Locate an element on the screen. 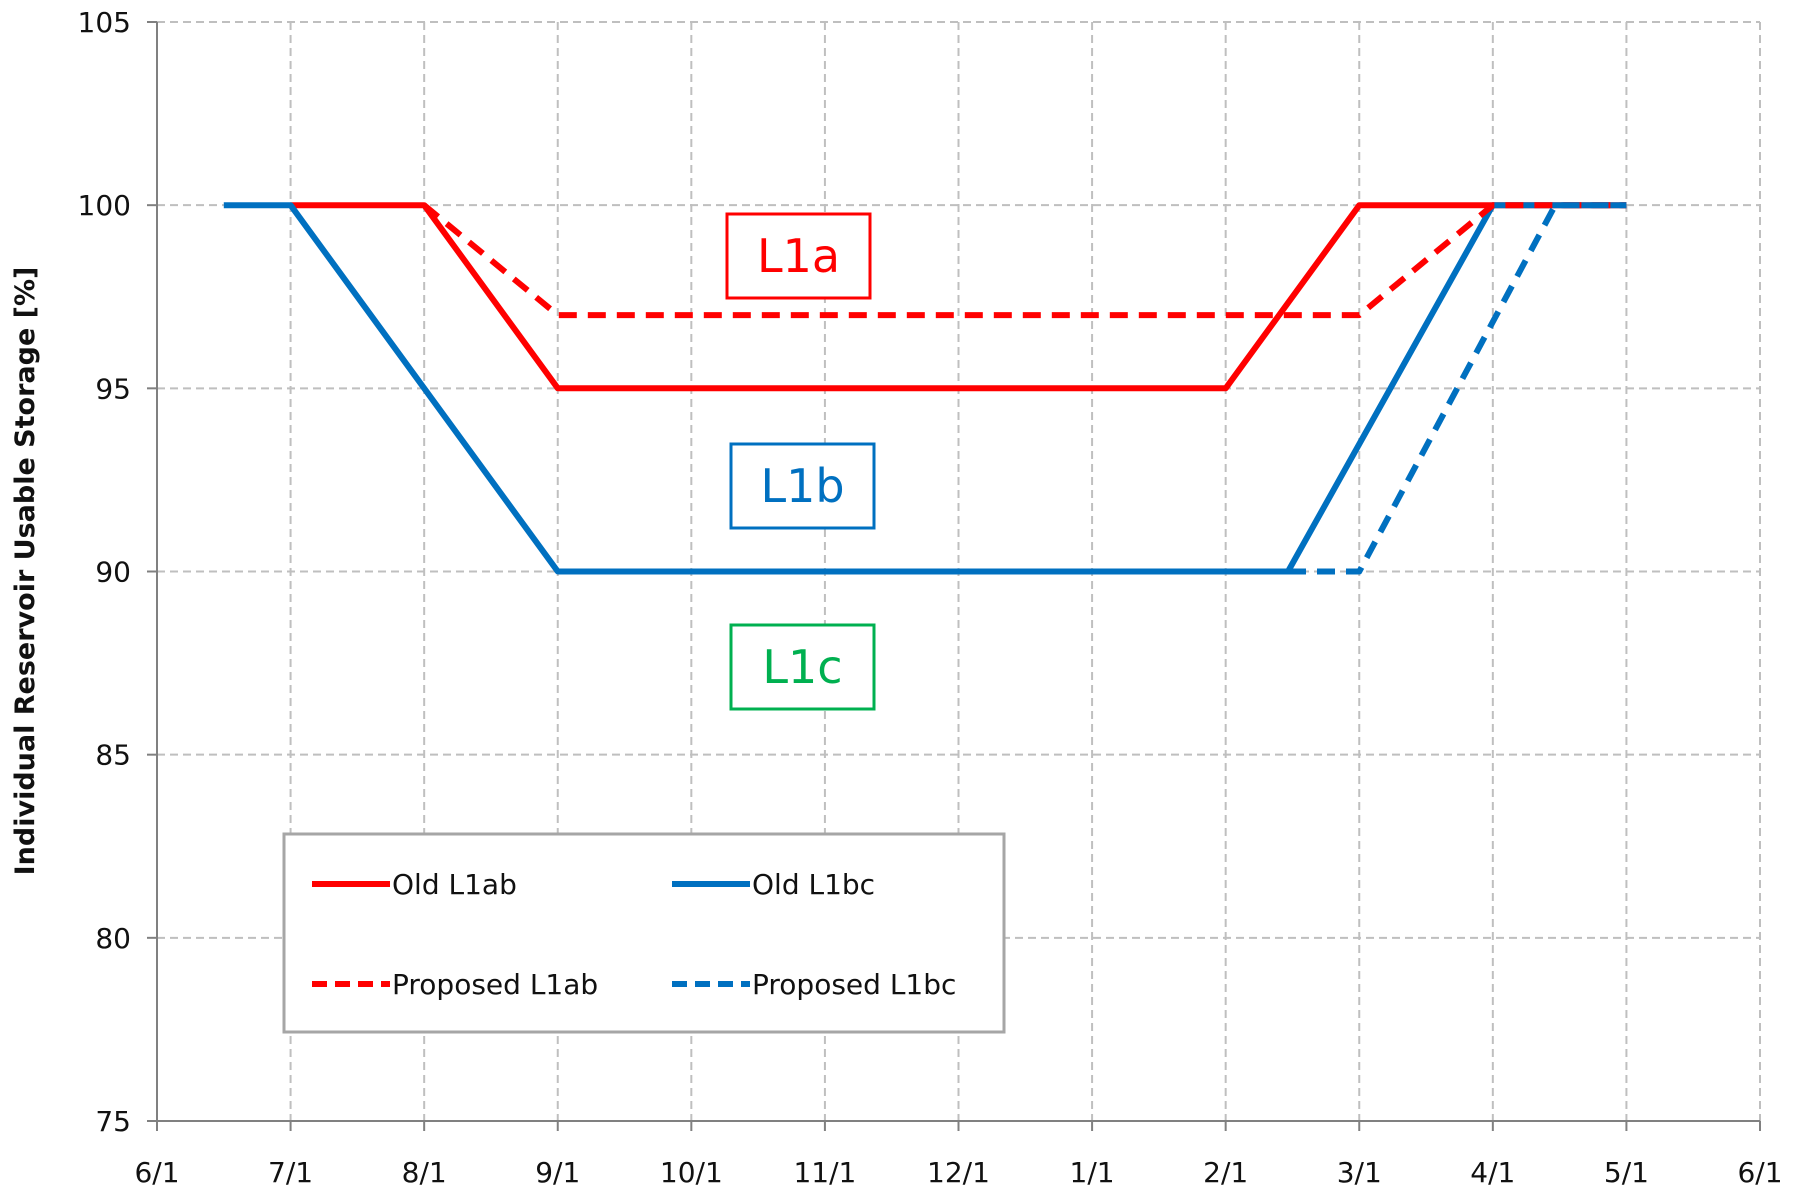 This screenshot has width=1800, height=1194. legend-box is located at coordinates (644, 933).